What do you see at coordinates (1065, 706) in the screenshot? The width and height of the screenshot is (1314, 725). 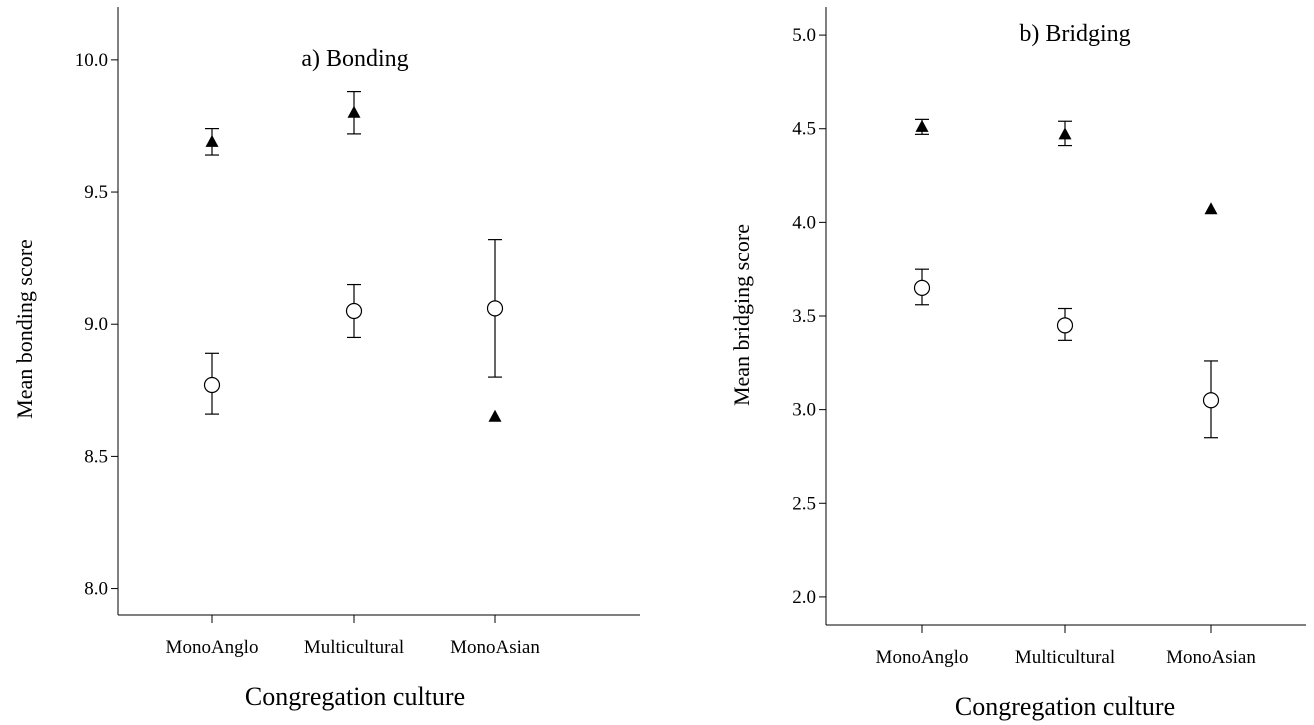 I see `bridging-x-axis-title: Congregation culture` at bounding box center [1065, 706].